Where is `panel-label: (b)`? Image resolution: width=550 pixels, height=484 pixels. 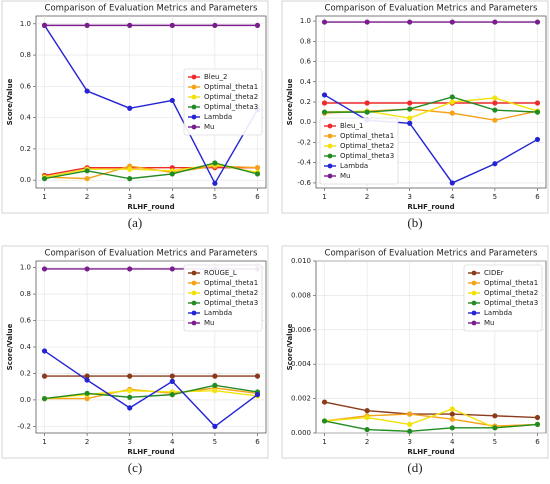 panel-label: (b) is located at coordinates (414, 222).